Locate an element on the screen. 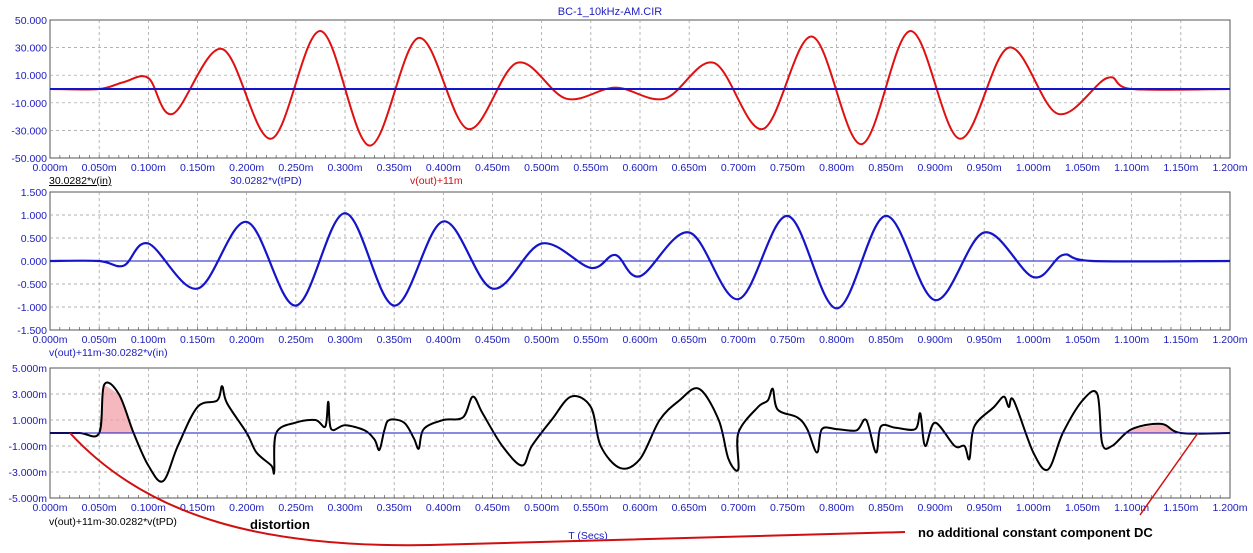  y-tick-label: 30.000 is located at coordinates (31, 49).